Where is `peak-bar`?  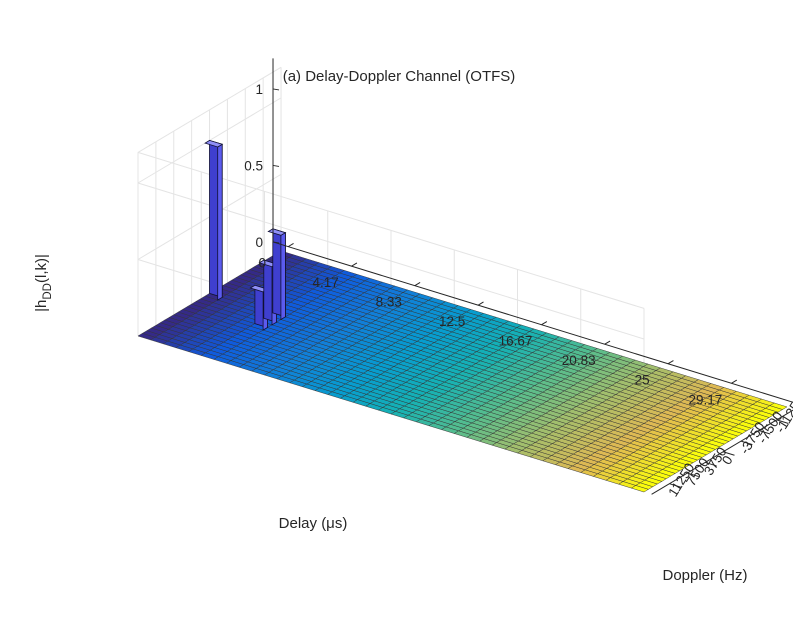 peak-bar is located at coordinates (214, 220).